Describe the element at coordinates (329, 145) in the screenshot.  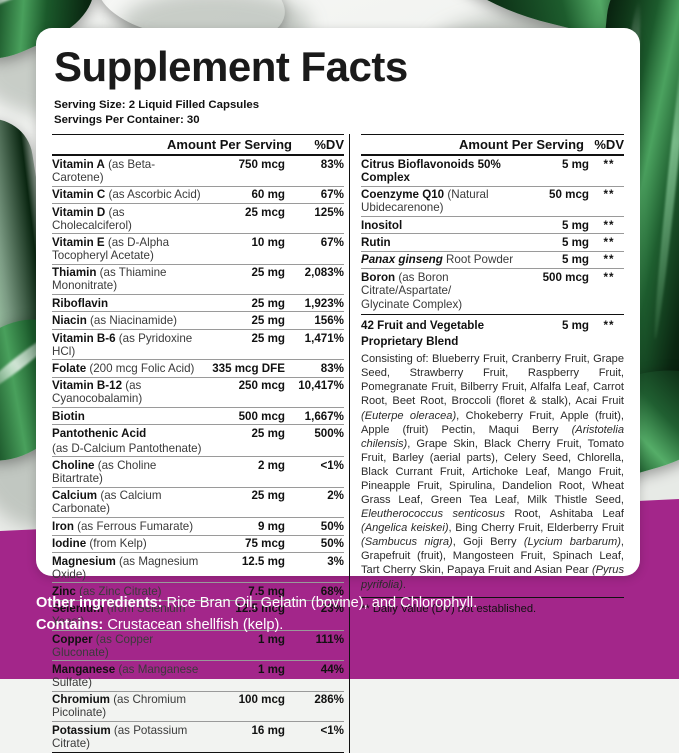
I see `percent-dv-header: %DV` at that location.